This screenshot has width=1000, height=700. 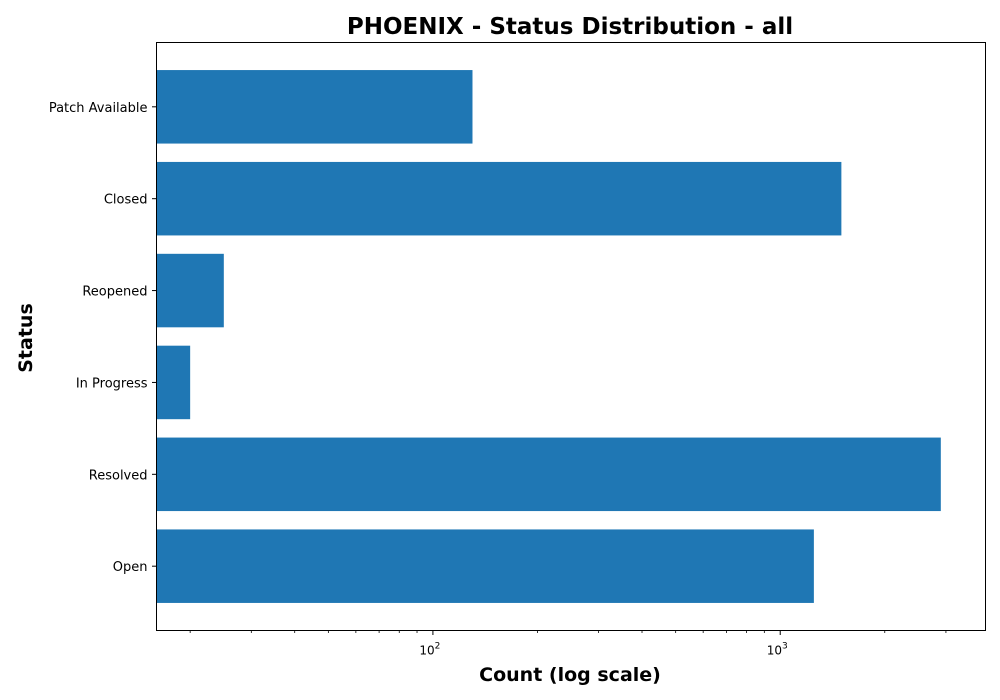 I want to click on bar-resolved, so click(x=548, y=474).